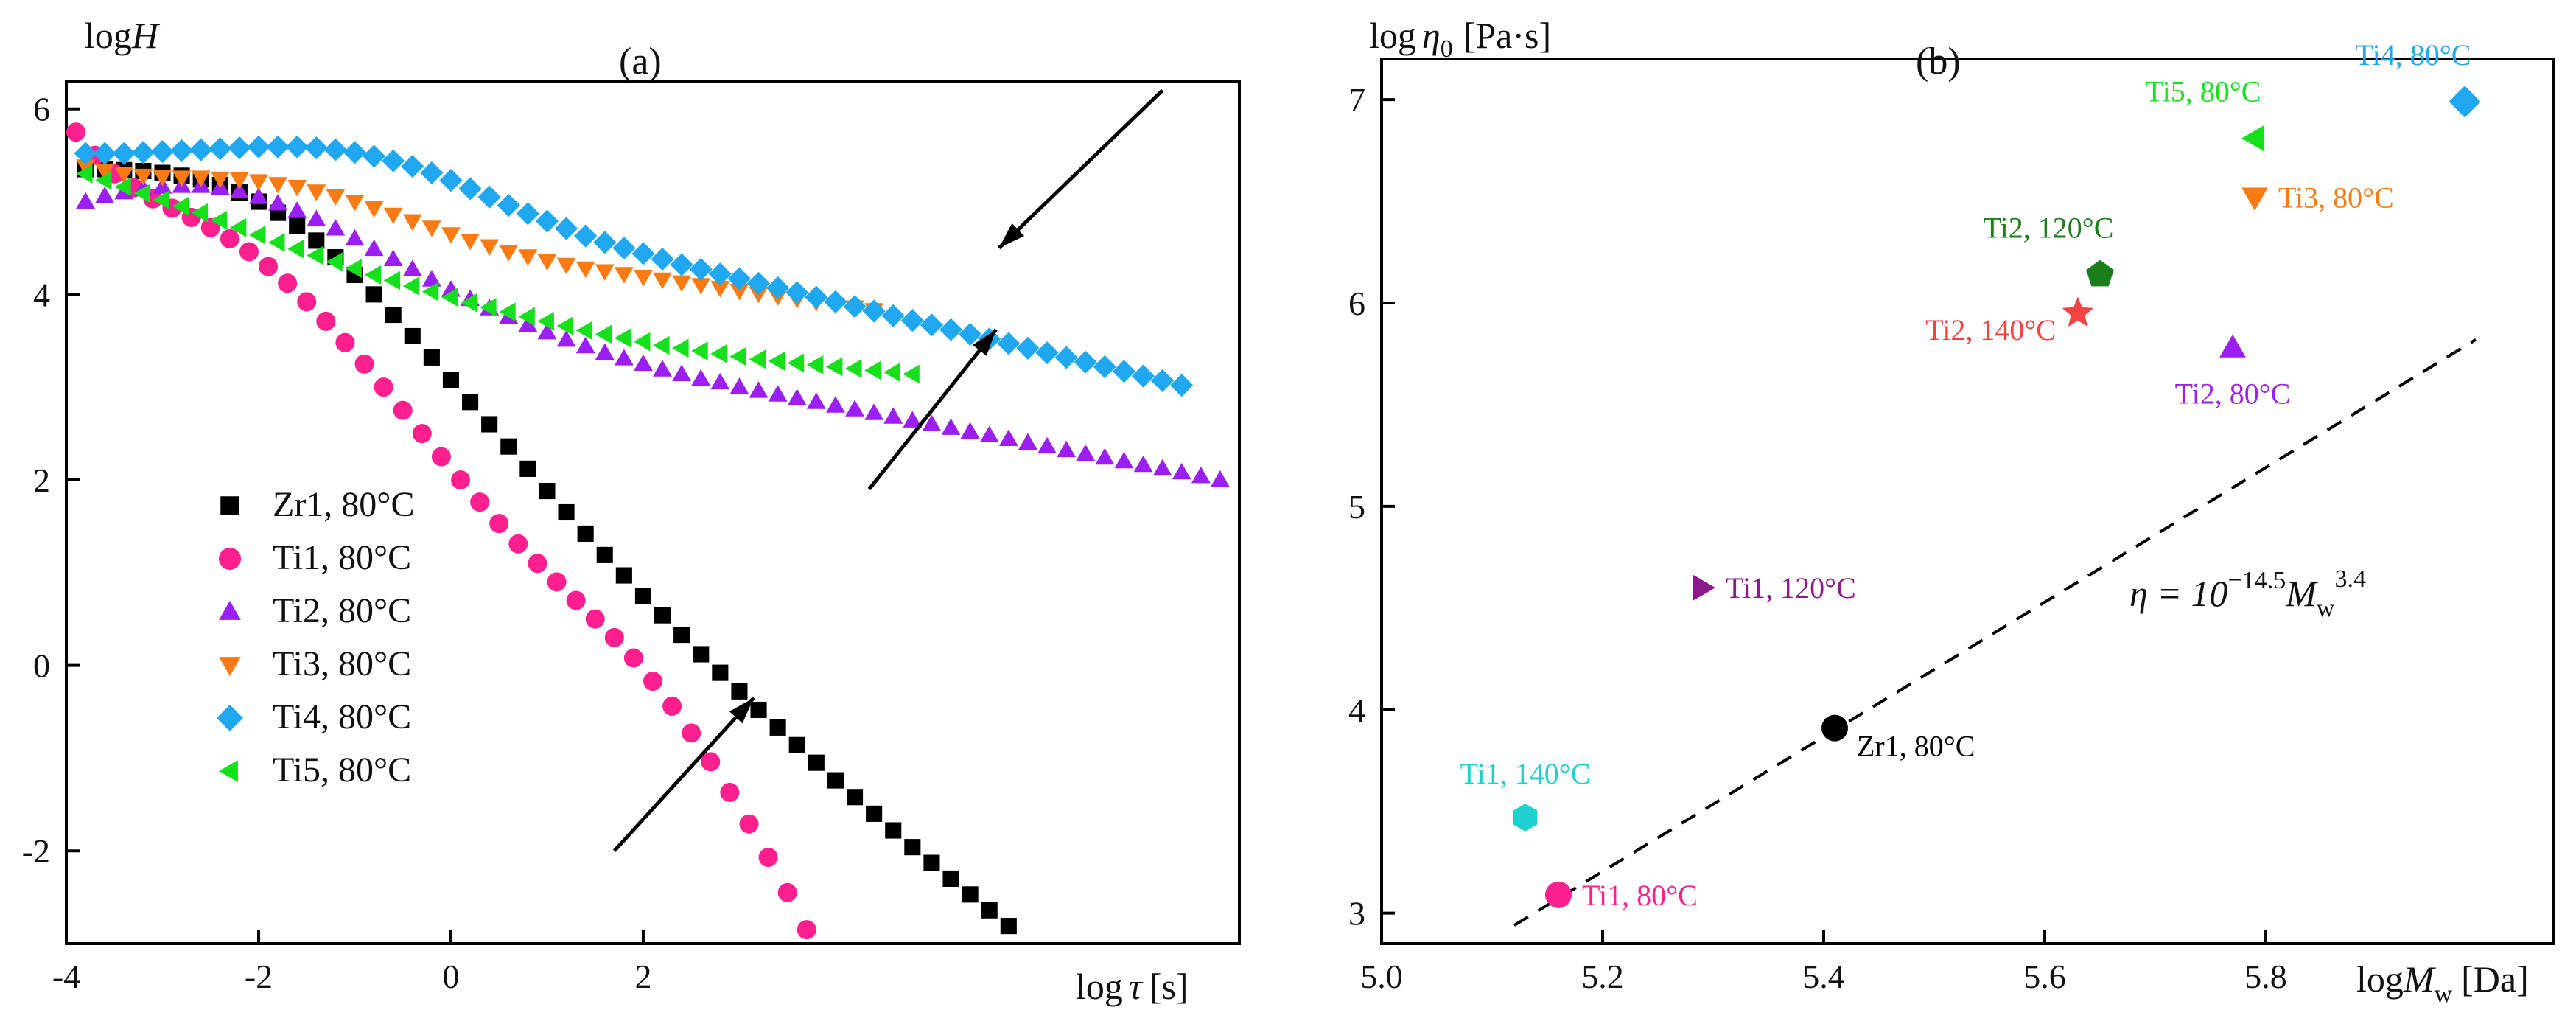 This screenshot has width=2576, height=1035. What do you see at coordinates (41, 109) in the screenshot?
I see `y-tick-label-a: 6` at bounding box center [41, 109].